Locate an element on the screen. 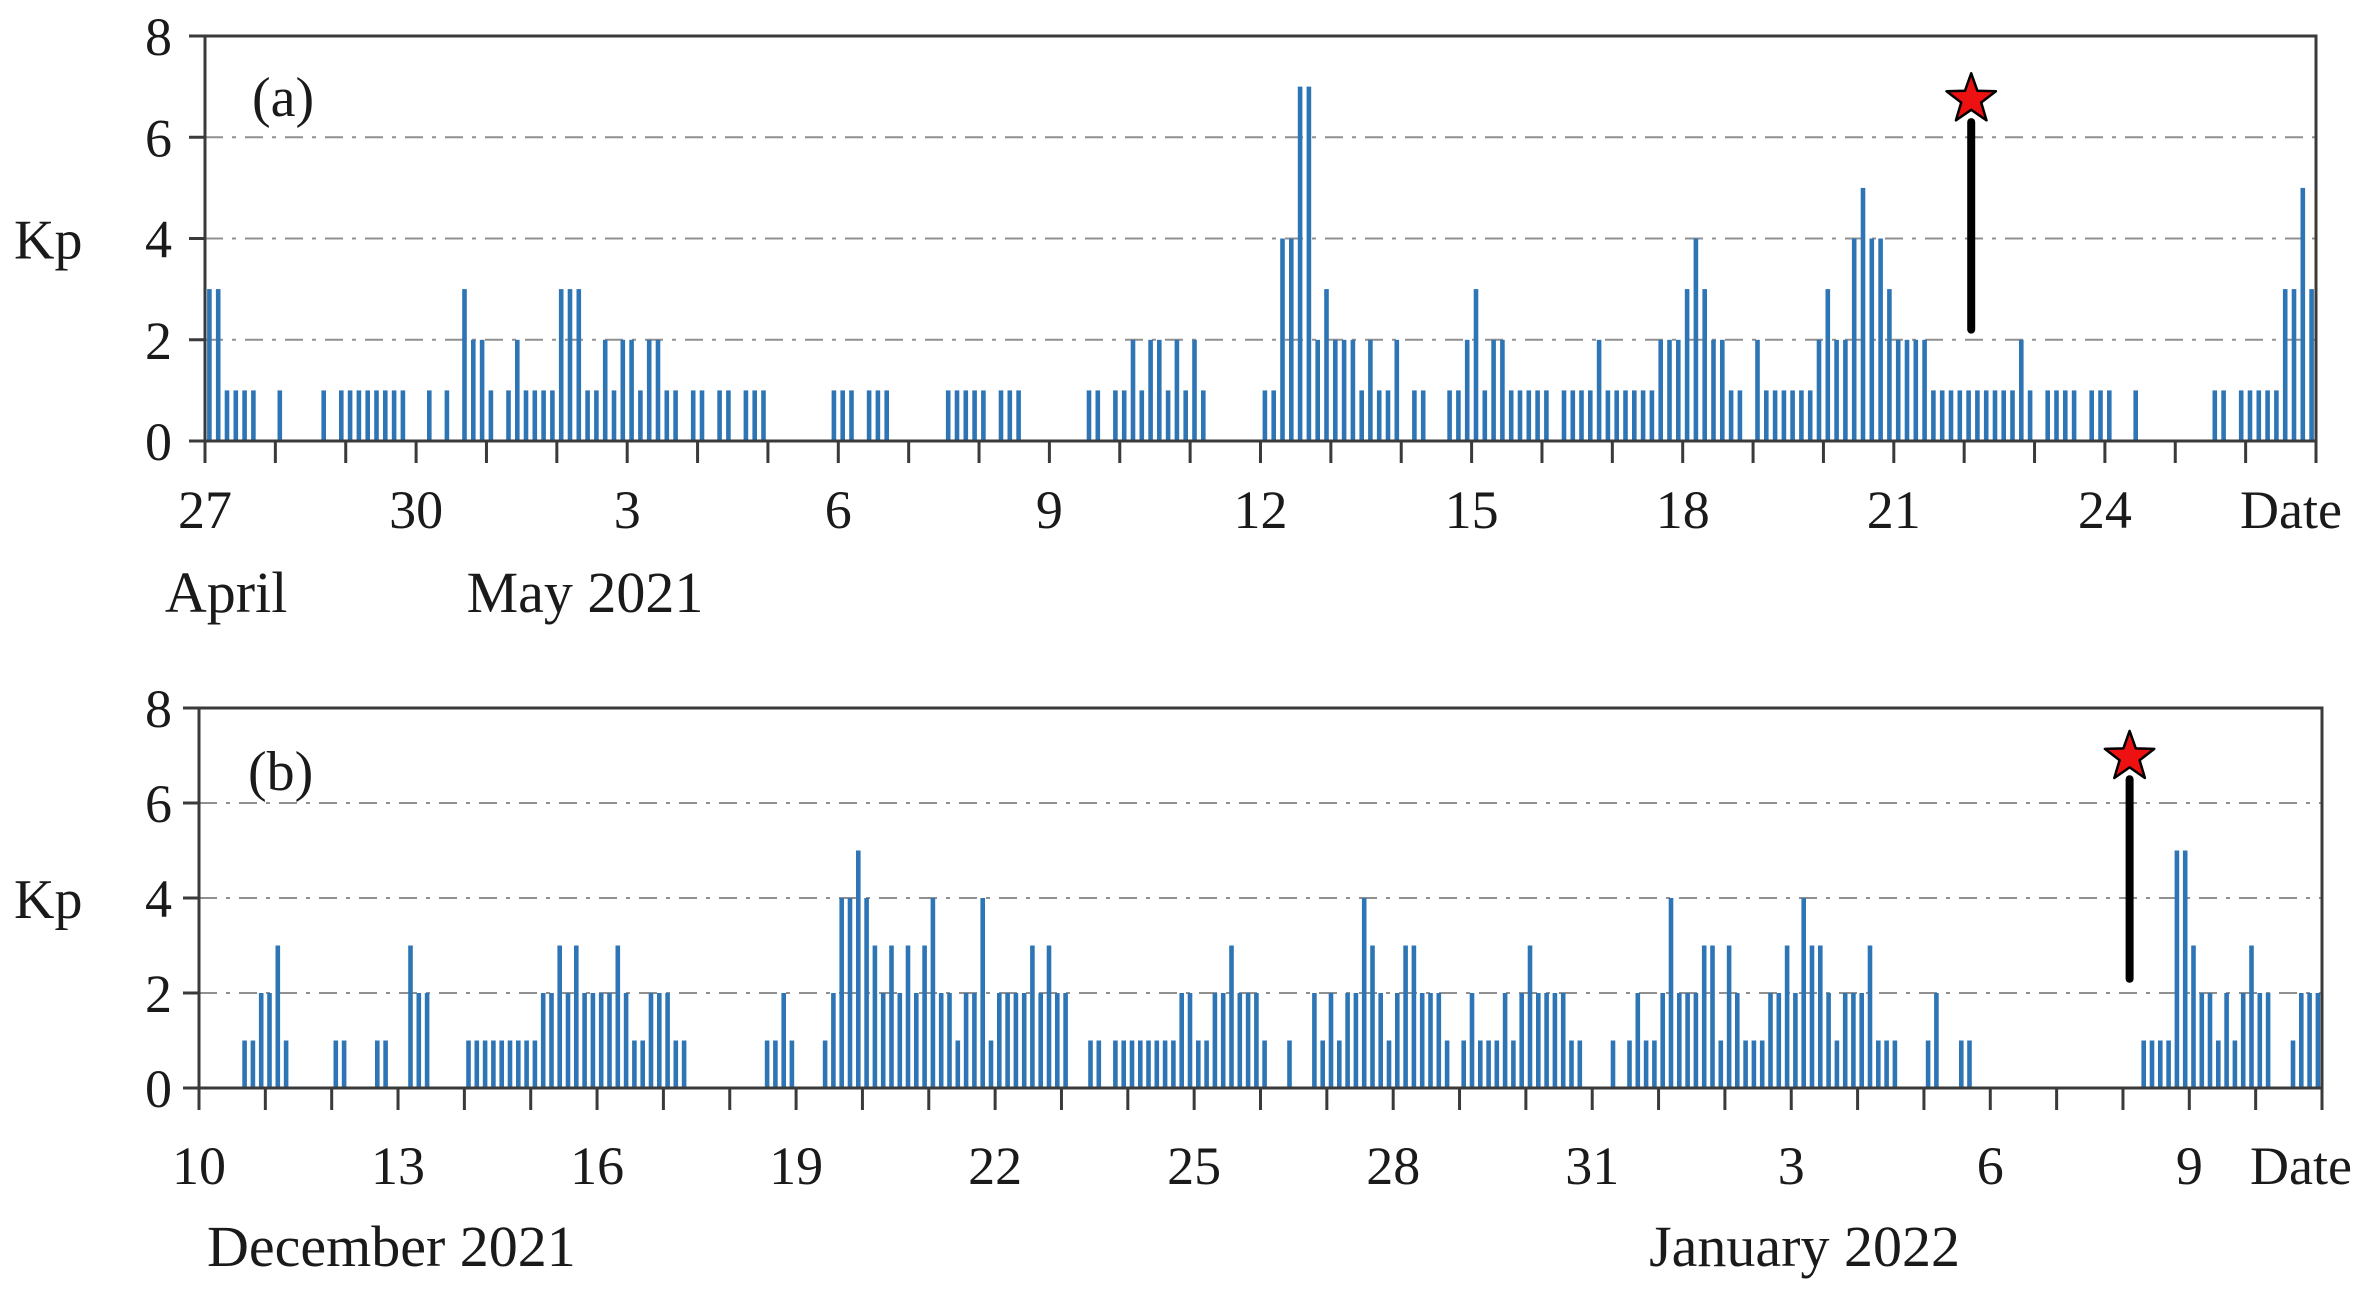 Image resolution: width=2370 pixels, height=1292 pixels. x-tick-label: 25 is located at coordinates (1194, 1166).